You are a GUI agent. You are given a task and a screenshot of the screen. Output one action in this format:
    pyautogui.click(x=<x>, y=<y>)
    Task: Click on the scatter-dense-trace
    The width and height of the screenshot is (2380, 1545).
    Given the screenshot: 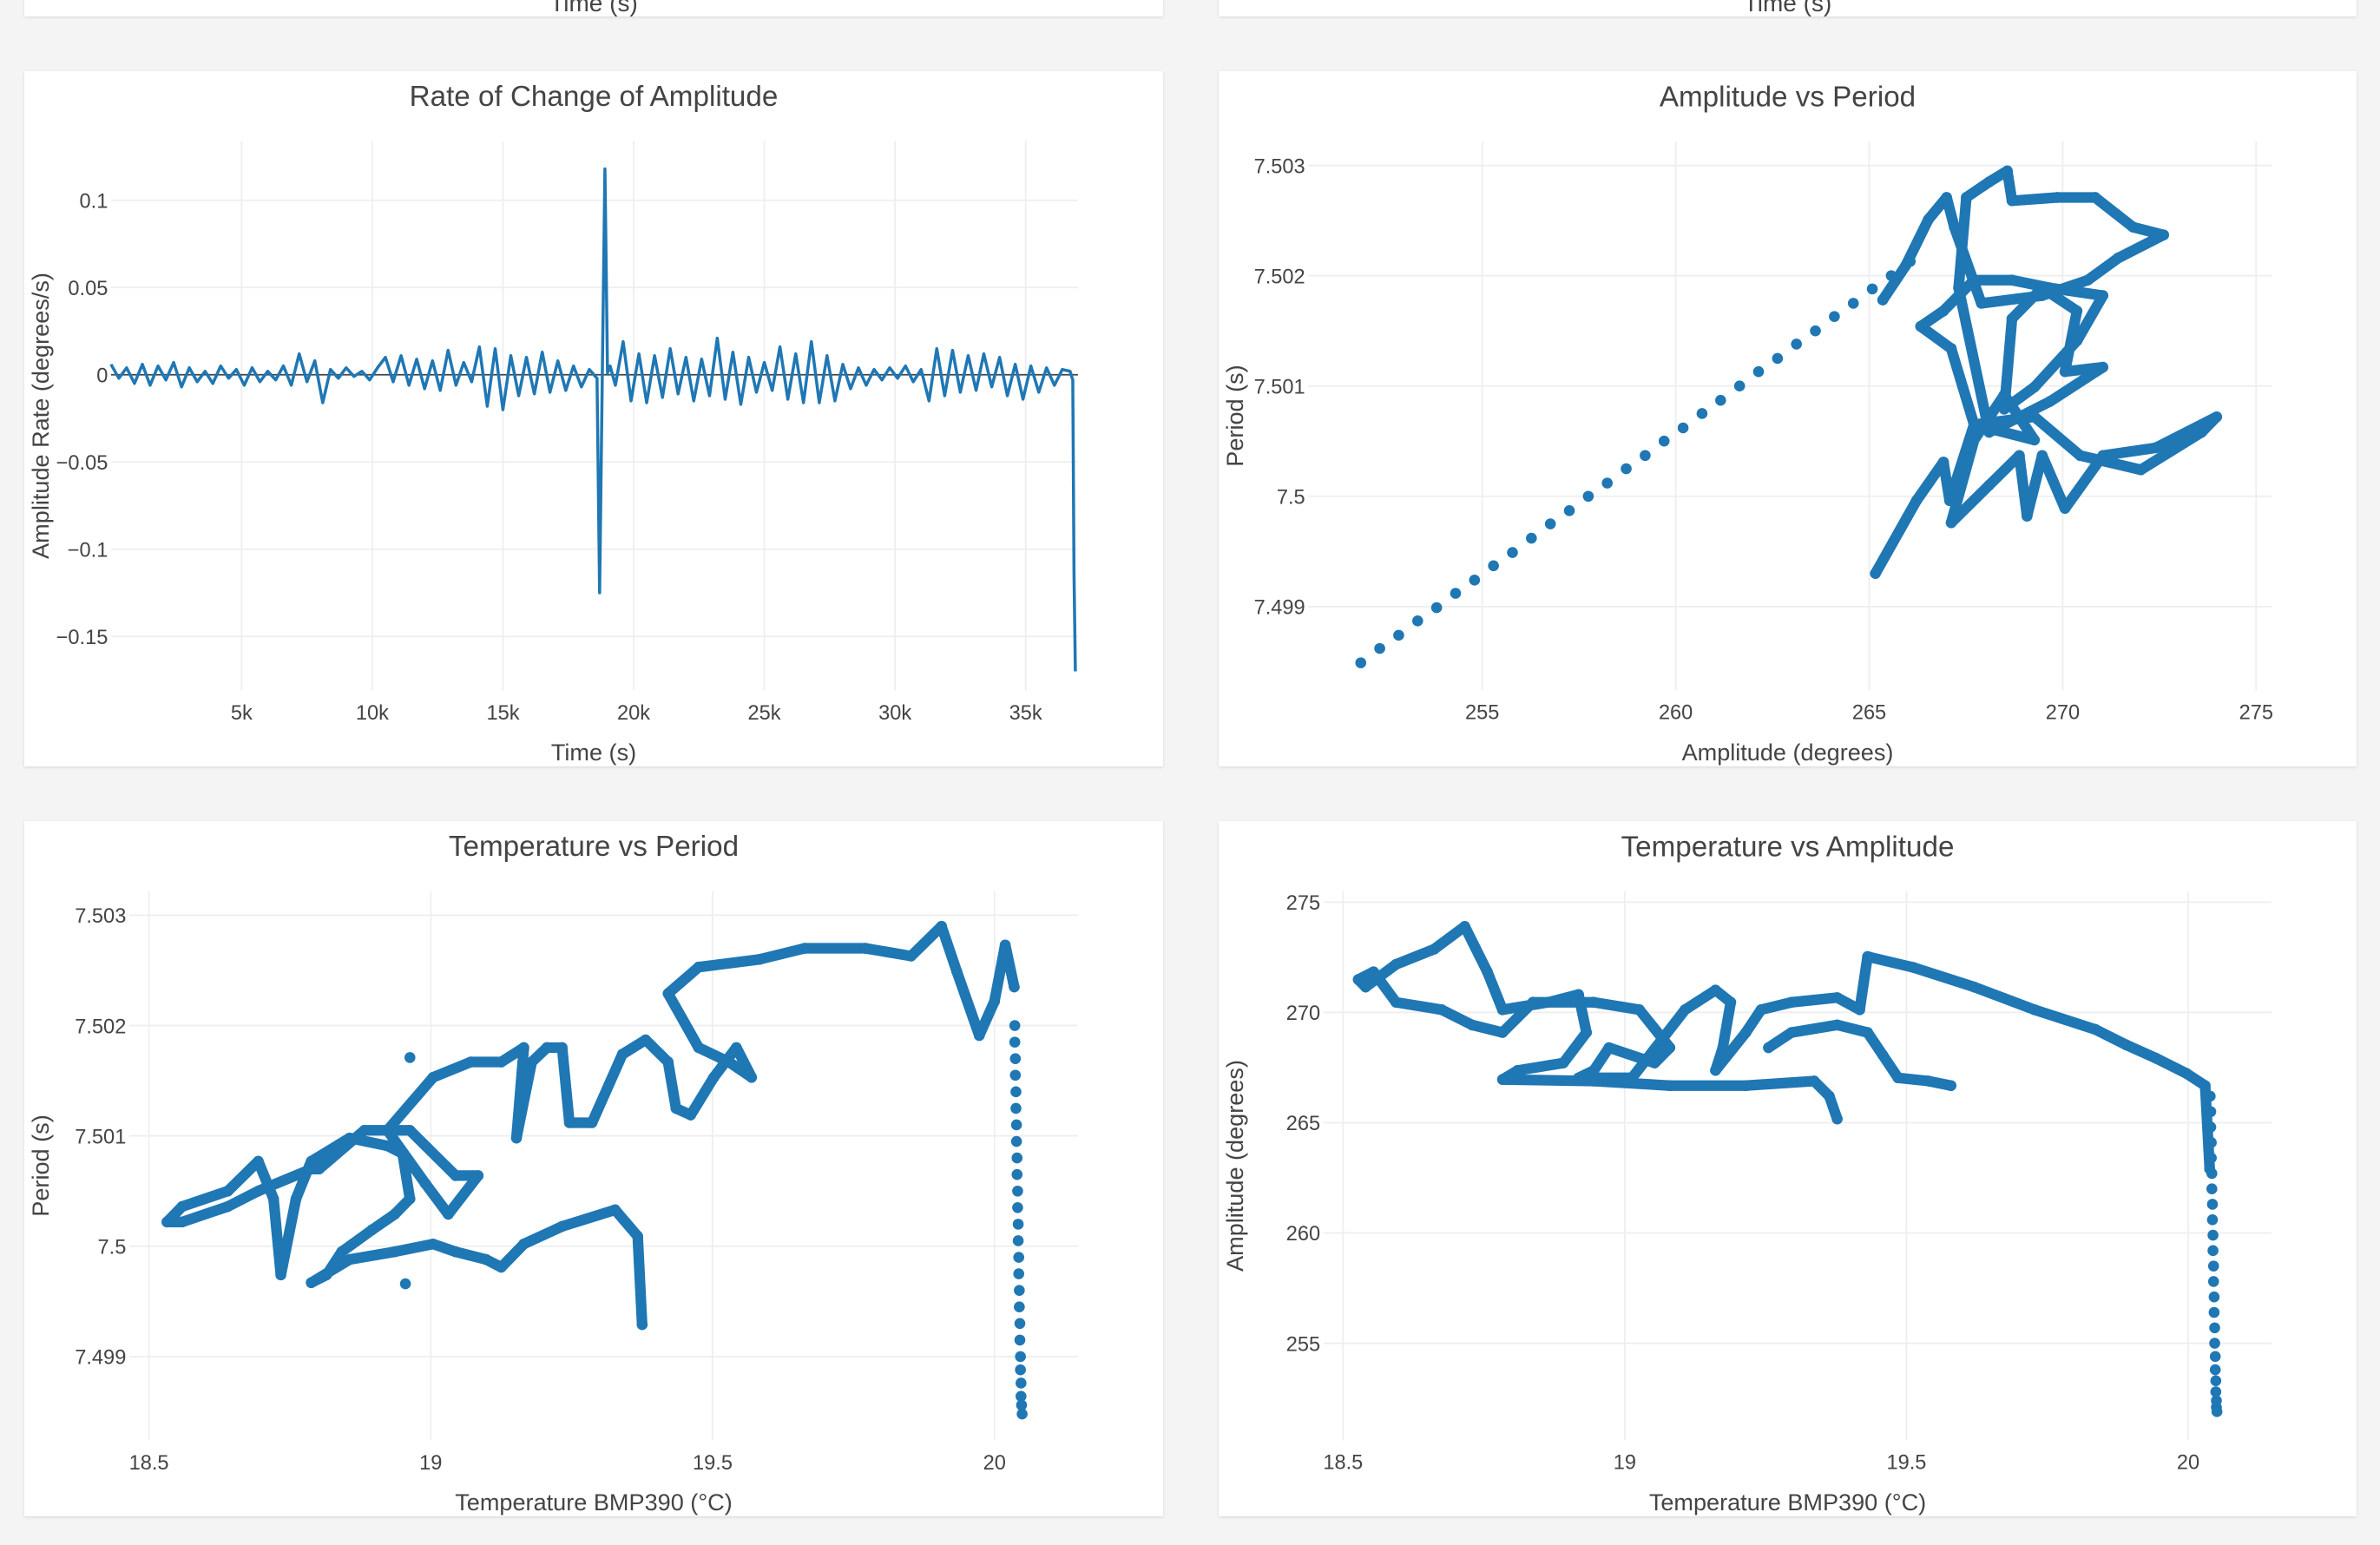 What is the action you would take?
    pyautogui.click(x=1783, y=1047)
    